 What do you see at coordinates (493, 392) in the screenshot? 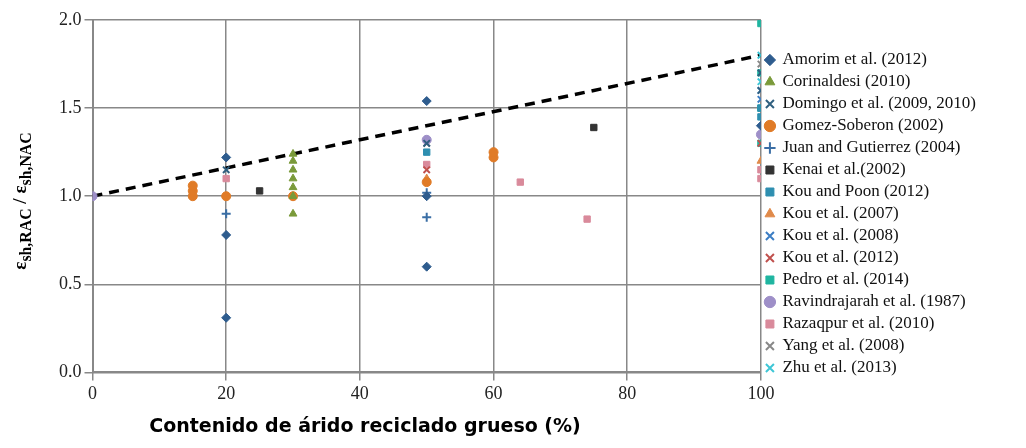
I see `x-tick-label: 60` at bounding box center [493, 392].